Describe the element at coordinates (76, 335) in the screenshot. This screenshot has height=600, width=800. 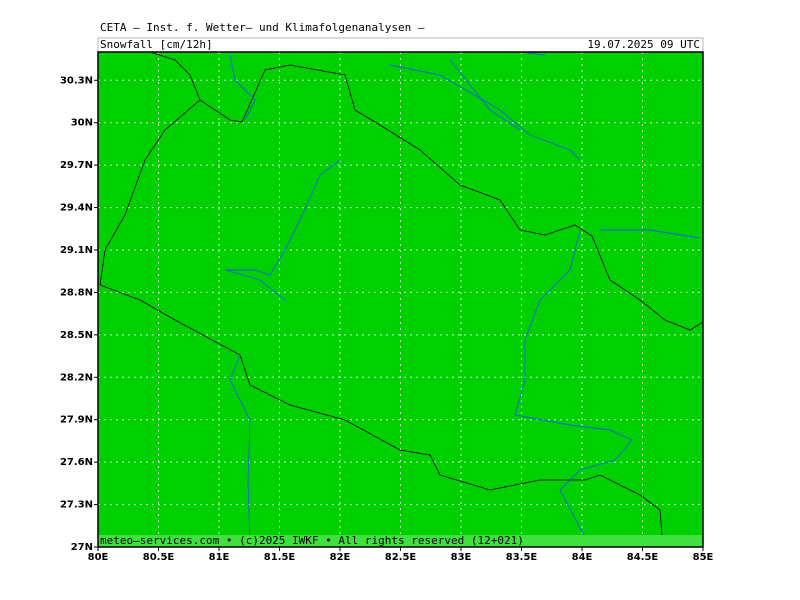
I see `lat-label: 28.5N` at that location.